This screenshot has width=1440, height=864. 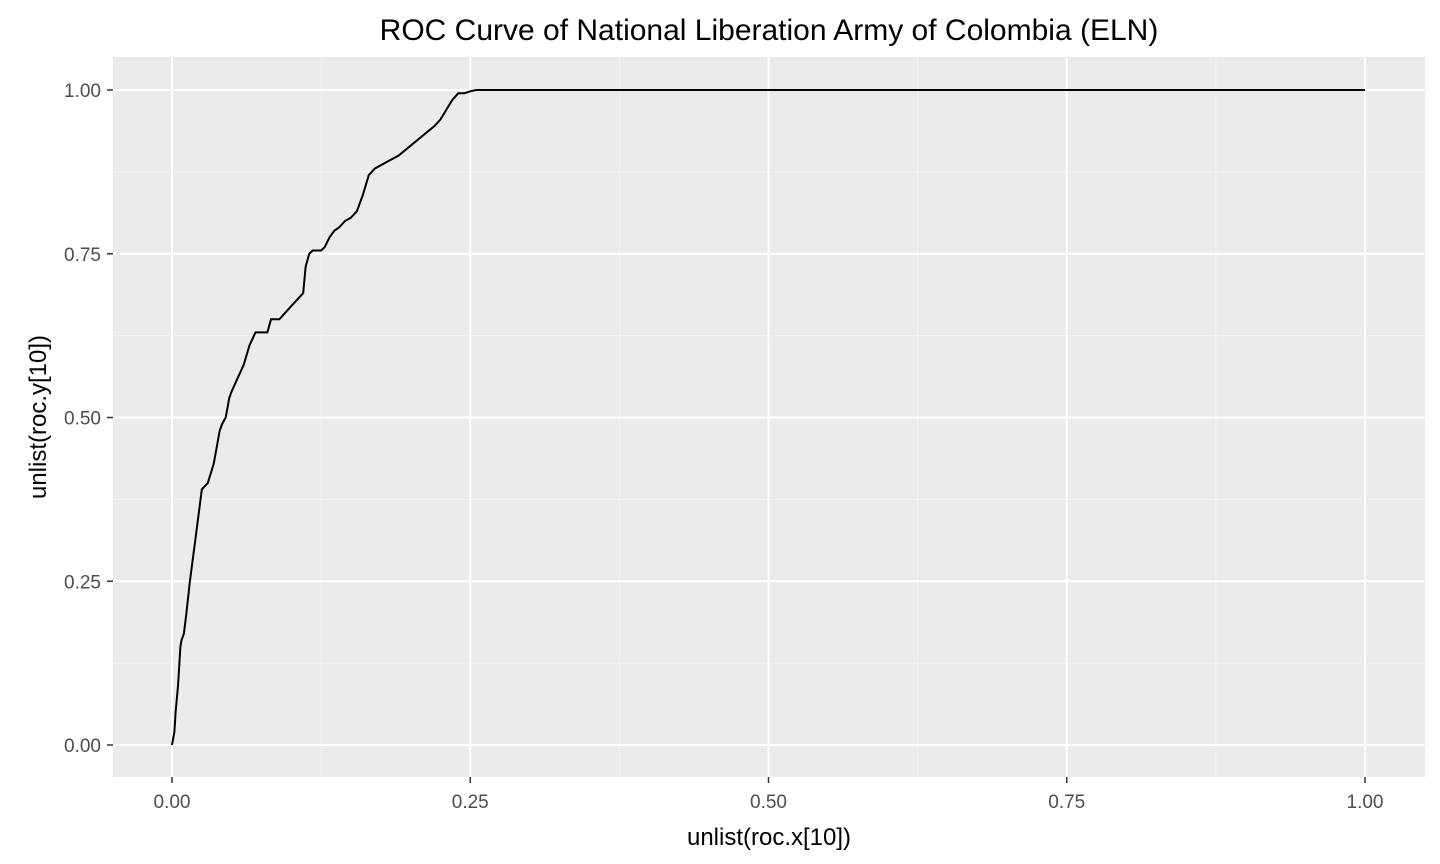 I want to click on x-tick-label: 0.00, so click(x=172, y=802).